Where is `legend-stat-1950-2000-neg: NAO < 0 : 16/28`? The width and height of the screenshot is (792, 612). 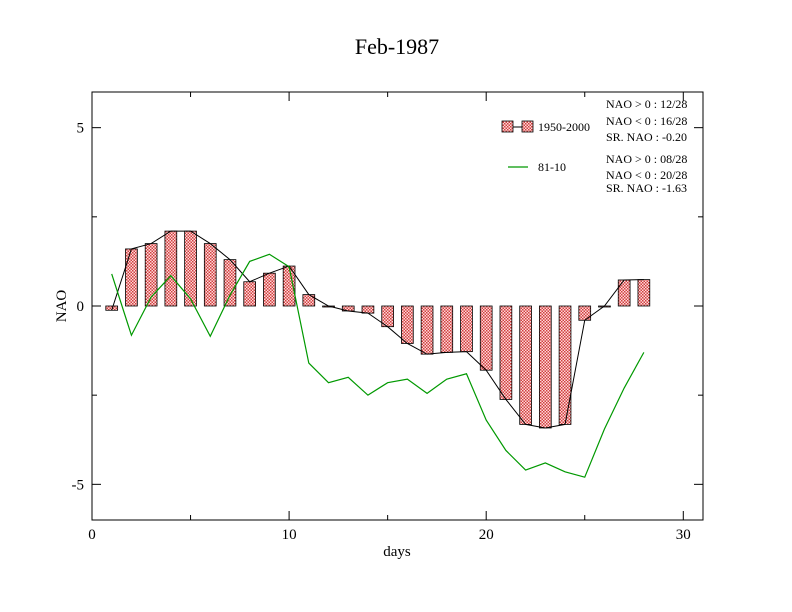 legend-stat-1950-2000-neg: NAO < 0 : 16/28 is located at coordinates (646, 121).